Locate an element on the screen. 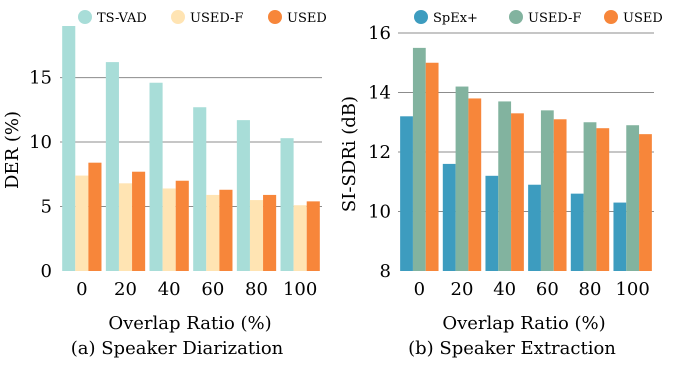  right-bar-spex--60 is located at coordinates (534, 227).